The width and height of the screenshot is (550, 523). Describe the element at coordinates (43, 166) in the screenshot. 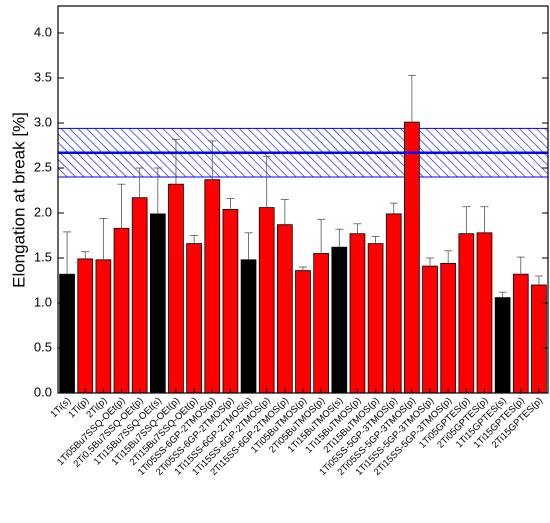

I see `y-tick-label: 2.5` at that location.